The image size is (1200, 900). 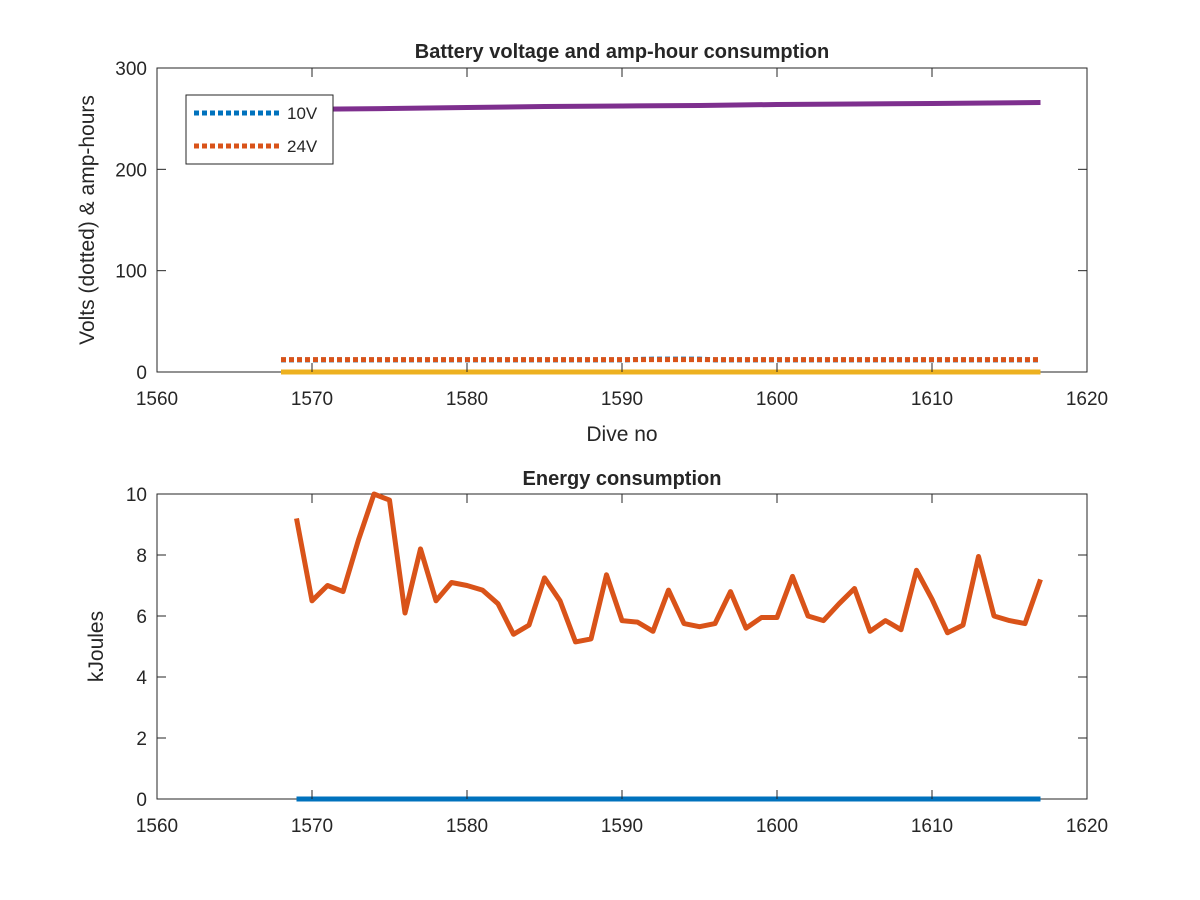 I want to click on energy-chart-y-tick-label: 2, so click(x=141, y=739).